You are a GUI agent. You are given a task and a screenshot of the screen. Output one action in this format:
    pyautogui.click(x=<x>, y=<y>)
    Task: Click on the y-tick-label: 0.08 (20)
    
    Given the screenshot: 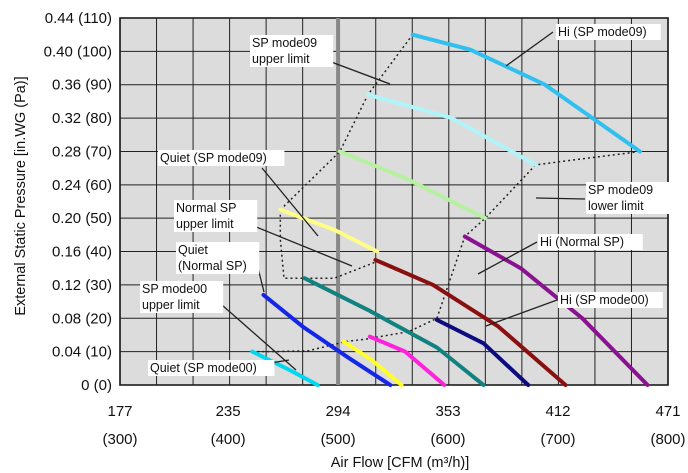 What is the action you would take?
    pyautogui.click(x=82, y=318)
    